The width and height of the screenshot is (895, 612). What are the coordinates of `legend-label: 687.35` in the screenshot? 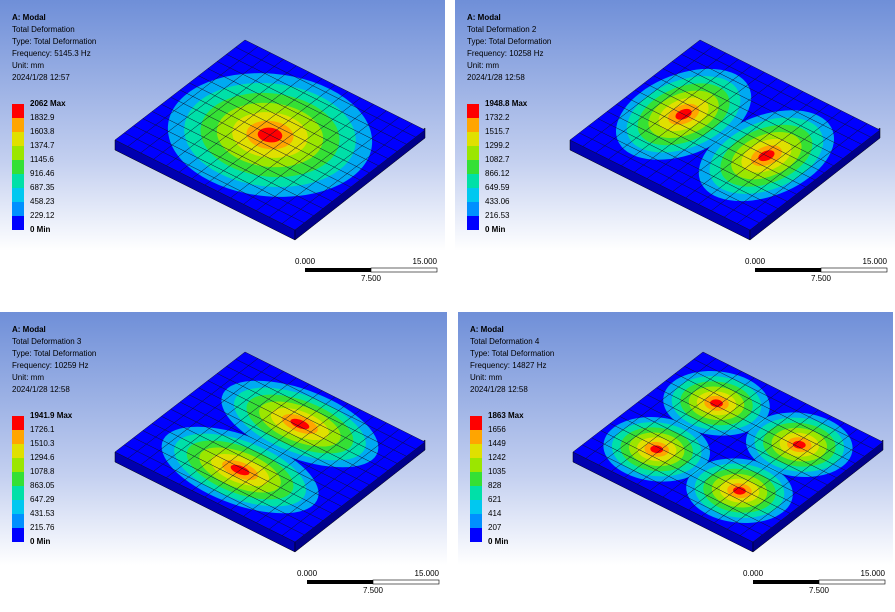 It's located at (42, 187).